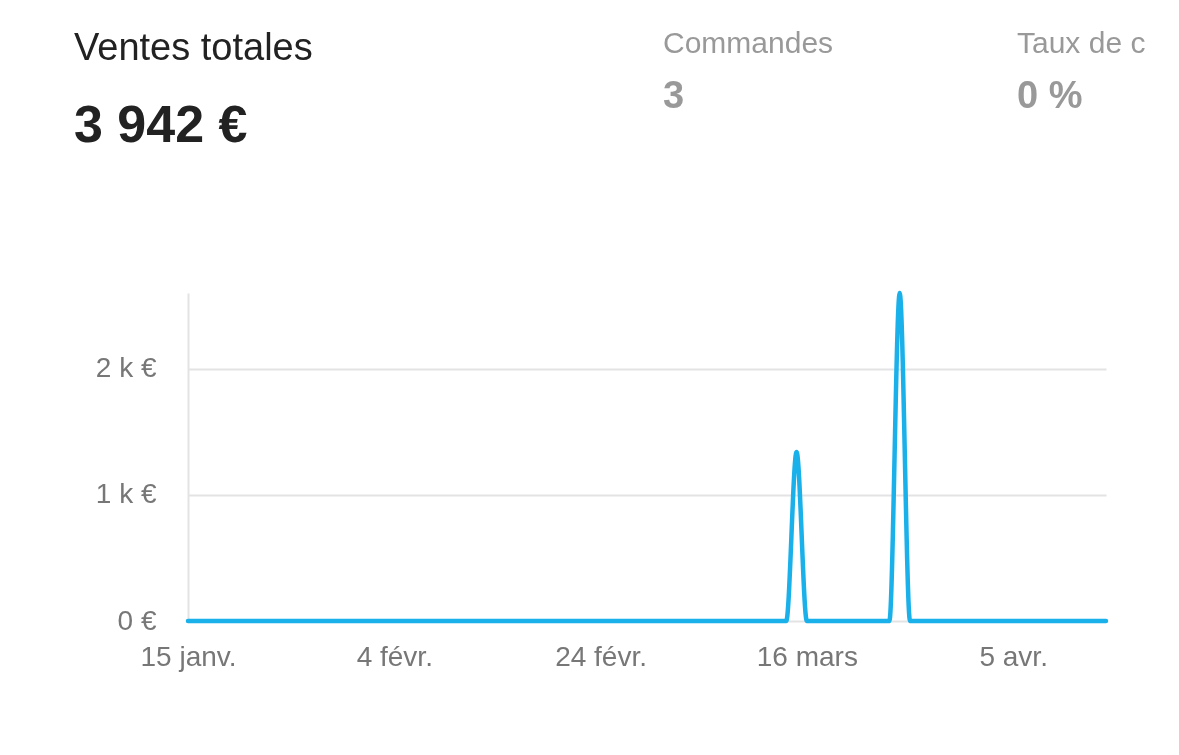 This screenshot has width=1179, height=755. What do you see at coordinates (807, 656) in the screenshot?
I see `x-tick-label: 16 mars` at bounding box center [807, 656].